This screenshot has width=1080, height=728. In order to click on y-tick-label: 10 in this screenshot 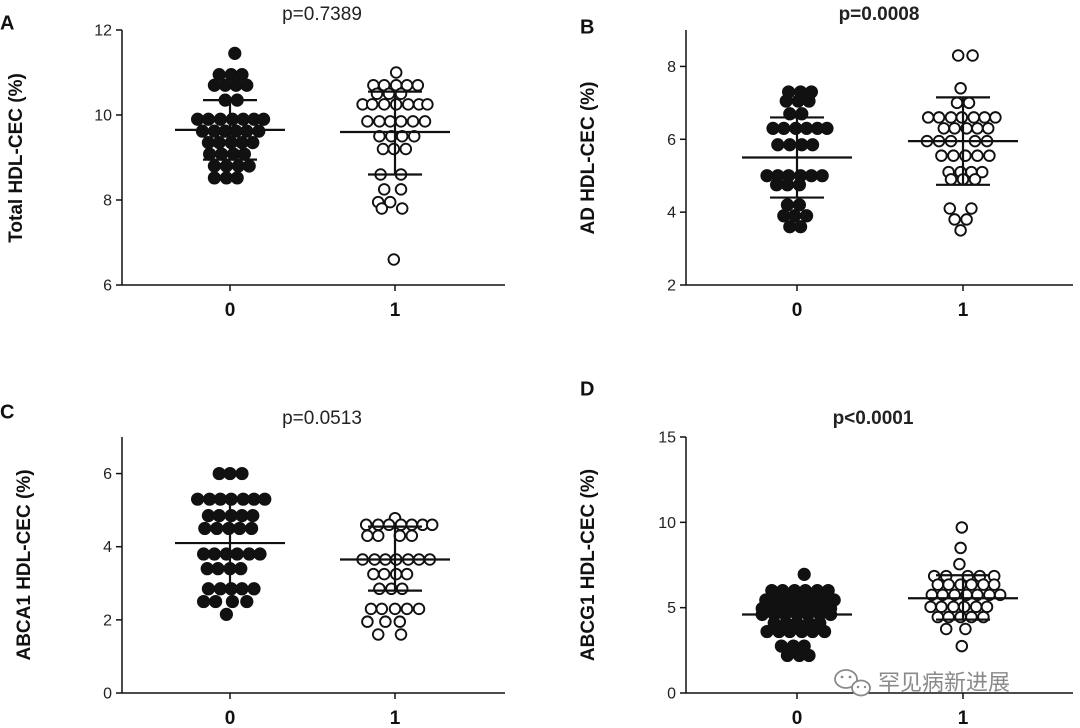, I will do `click(667, 523)`.